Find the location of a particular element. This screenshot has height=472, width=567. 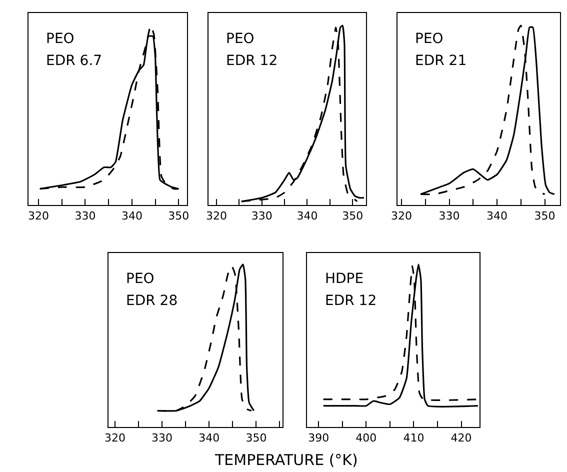

x-tick-label: 420 is located at coordinates (461, 437).